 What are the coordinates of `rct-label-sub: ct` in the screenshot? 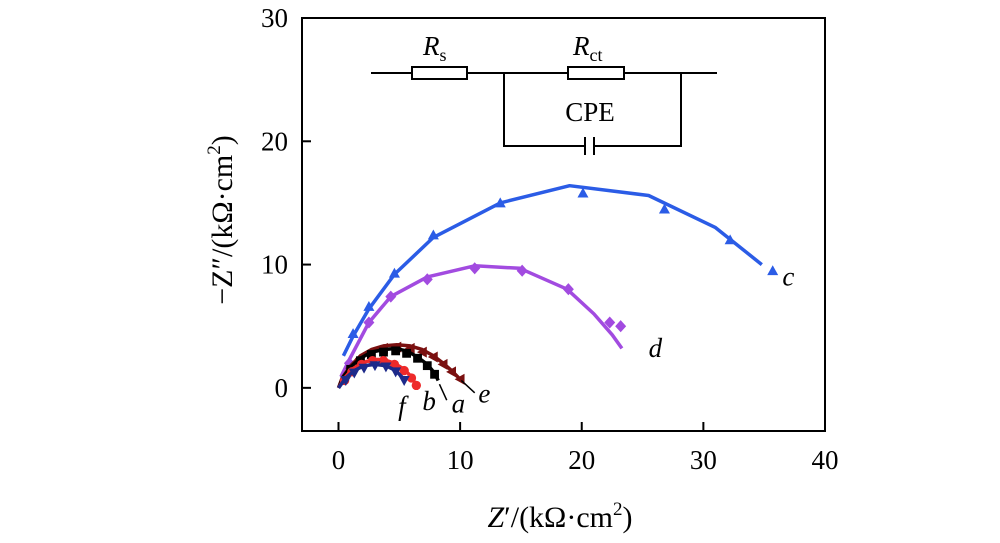 It's located at (596, 55).